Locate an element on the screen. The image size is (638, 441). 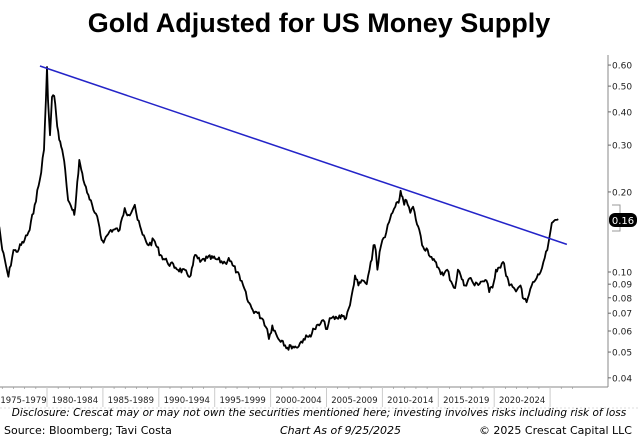
y-tick-label: 0.30 is located at coordinates (622, 147).